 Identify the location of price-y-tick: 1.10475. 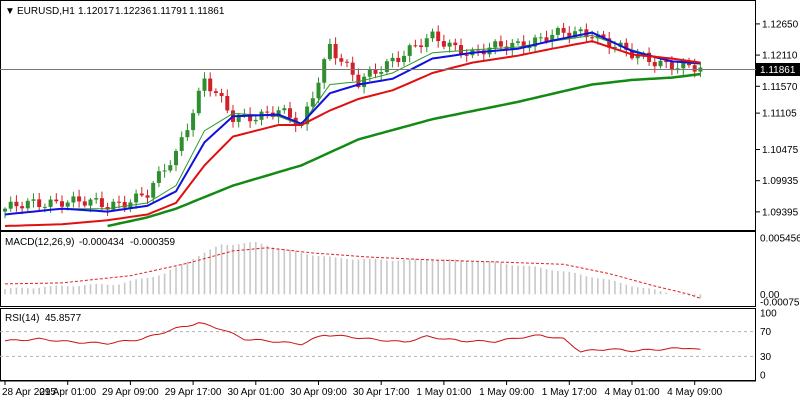
(780, 150).